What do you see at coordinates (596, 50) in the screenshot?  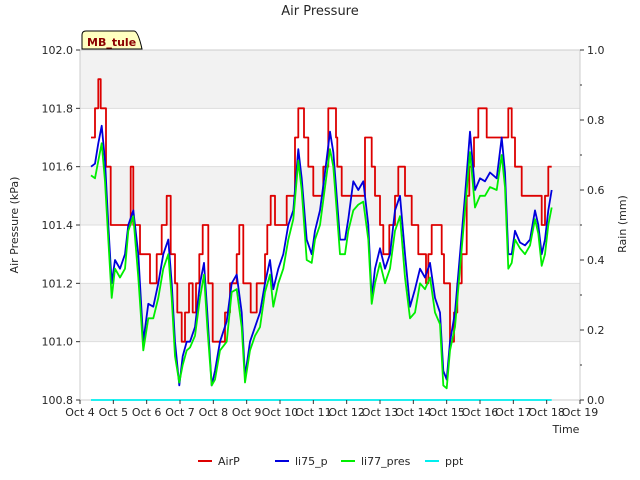 I see `y2-tick-label: 1.0` at bounding box center [596, 50].